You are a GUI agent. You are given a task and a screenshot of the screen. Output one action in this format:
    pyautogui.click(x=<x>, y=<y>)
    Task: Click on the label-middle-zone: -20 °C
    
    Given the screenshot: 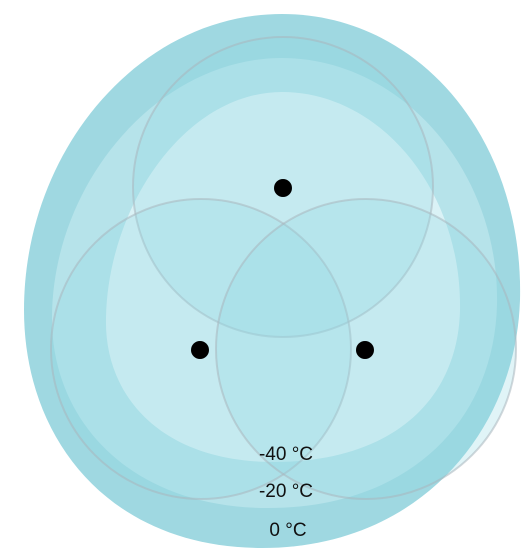 What is the action you would take?
    pyautogui.click(x=286, y=491)
    